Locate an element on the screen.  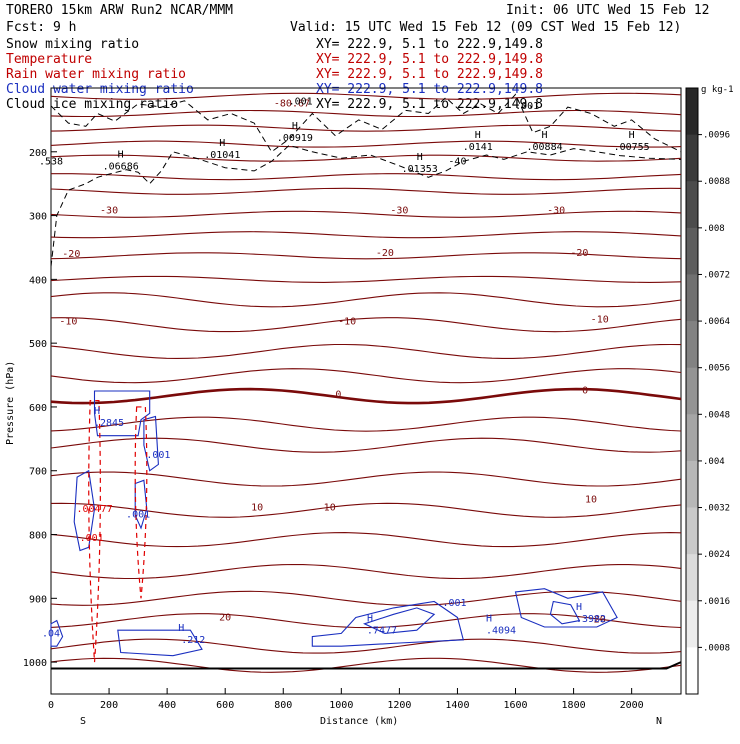
colorbar-frame is located at coordinates (692, 391).